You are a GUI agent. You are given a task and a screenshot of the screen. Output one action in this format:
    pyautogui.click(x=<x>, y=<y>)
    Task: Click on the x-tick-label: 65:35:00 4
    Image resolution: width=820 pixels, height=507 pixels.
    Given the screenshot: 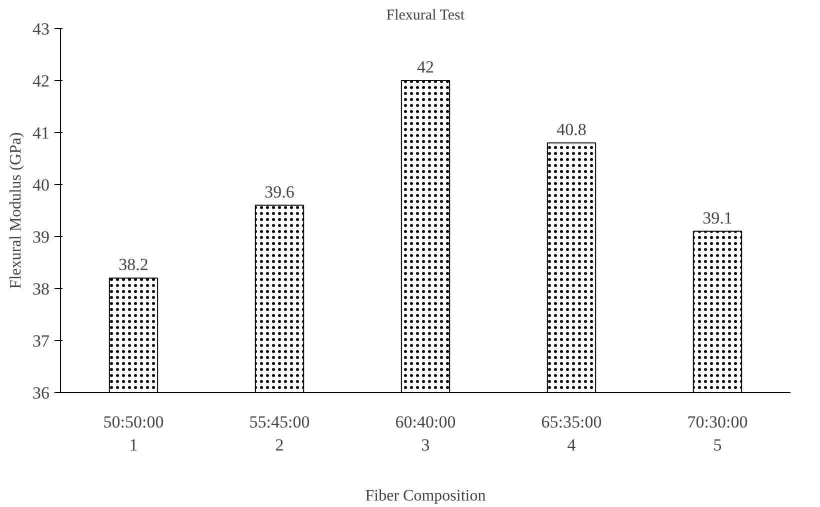 What is the action you would take?
    pyautogui.click(x=571, y=433)
    